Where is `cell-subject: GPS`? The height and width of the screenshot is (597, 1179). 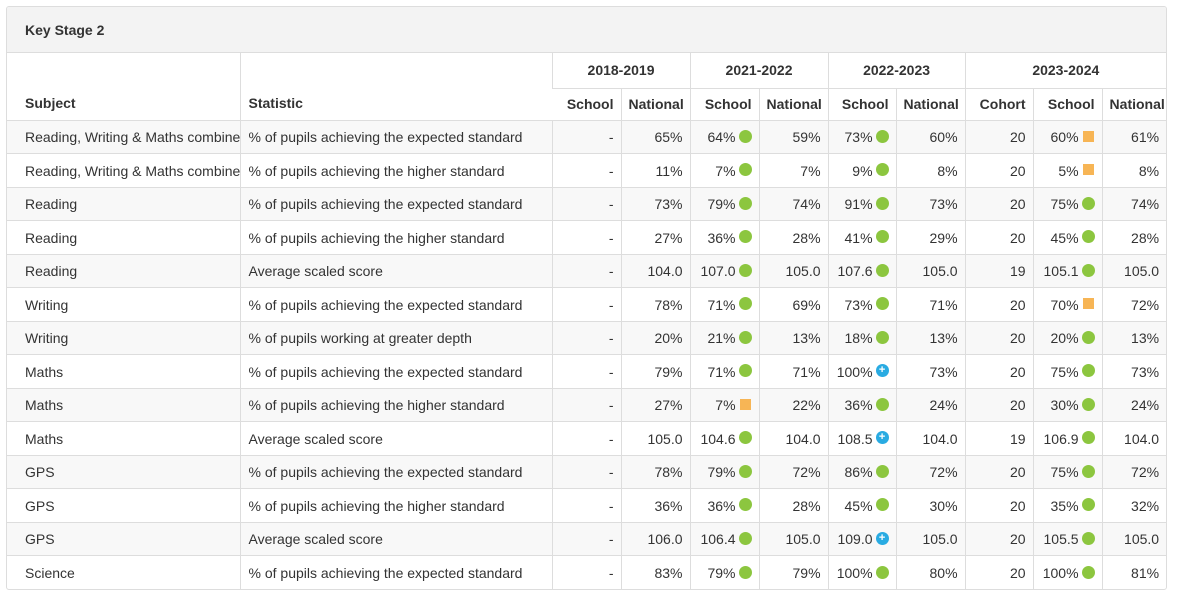
cell-subject: GPS is located at coordinates (123, 505).